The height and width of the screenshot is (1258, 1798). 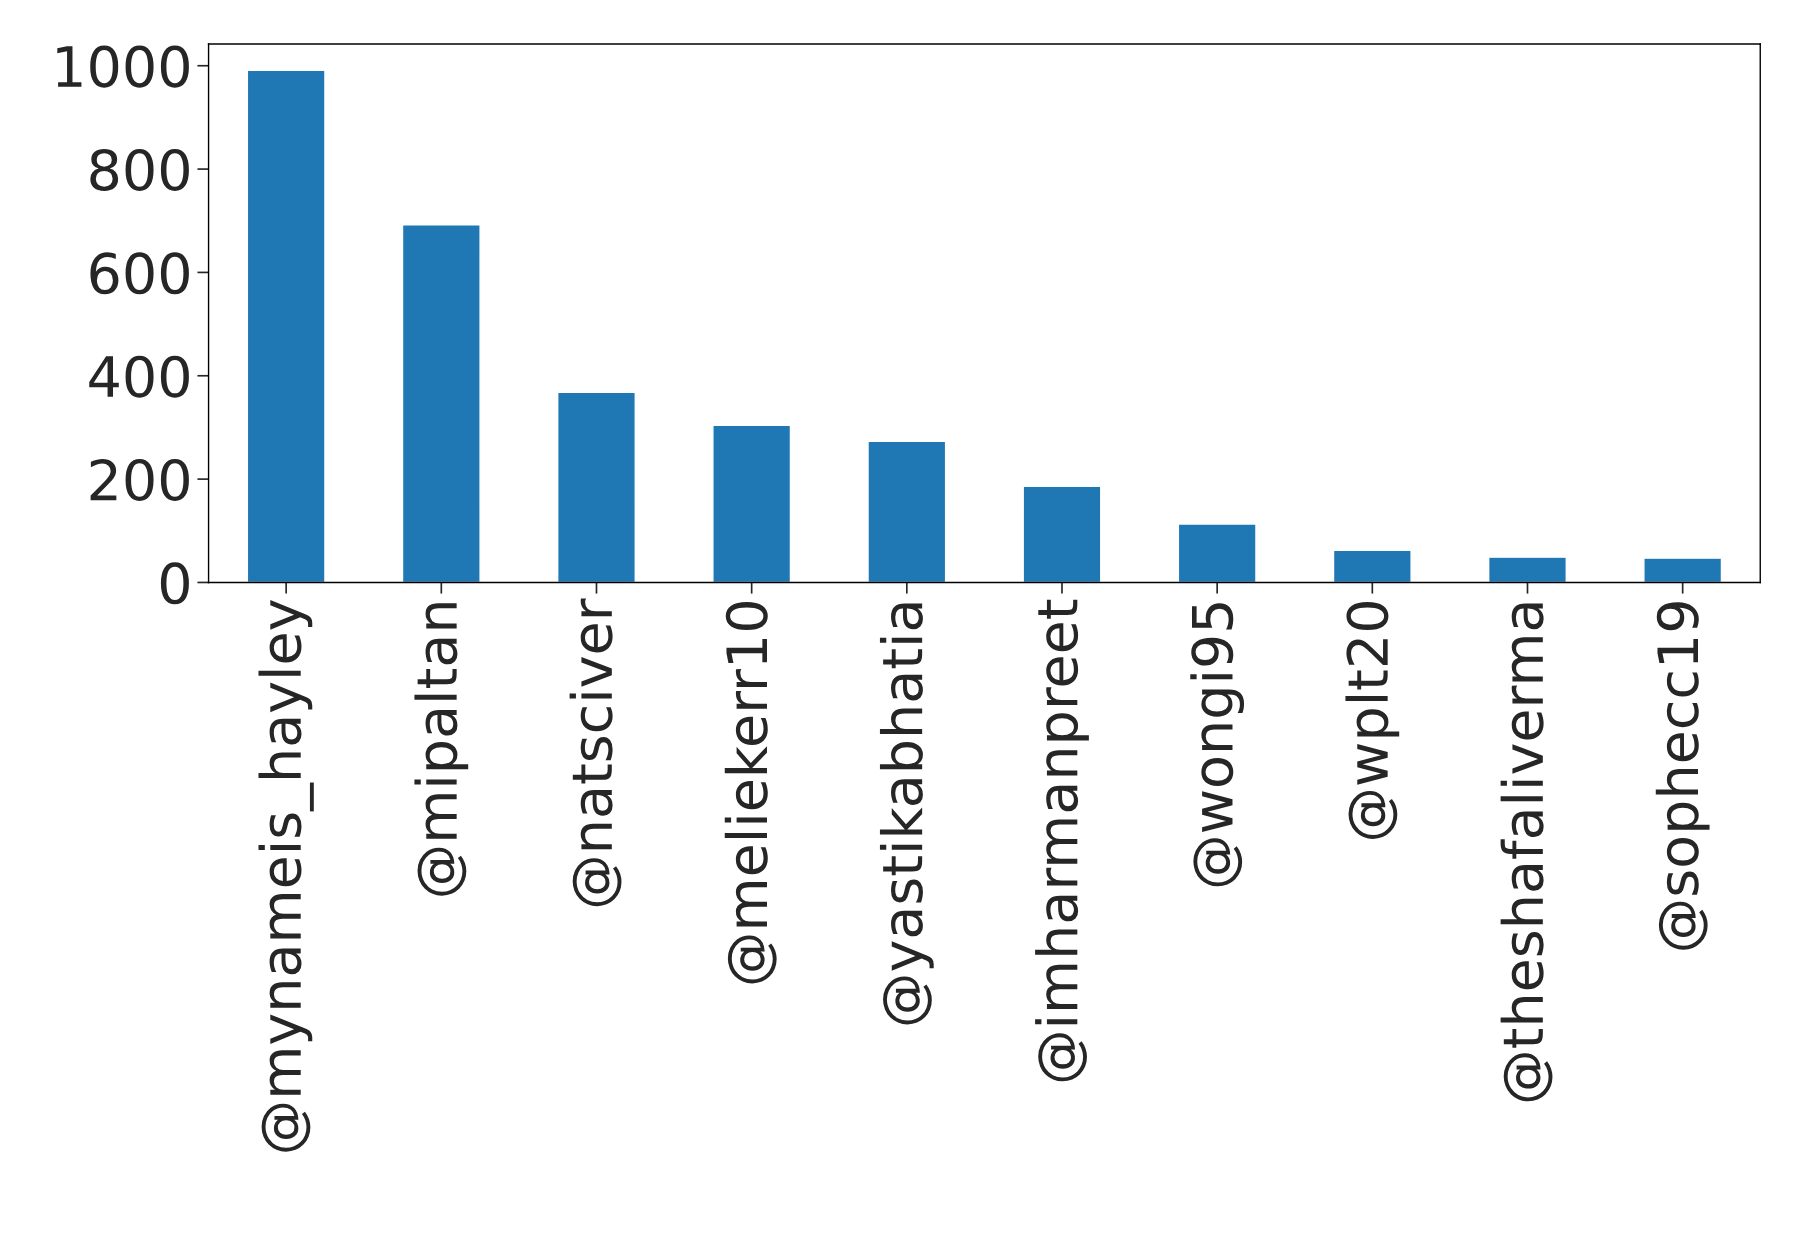 What do you see at coordinates (123, 66) in the screenshot?
I see `y-tick-label: 1000` at bounding box center [123, 66].